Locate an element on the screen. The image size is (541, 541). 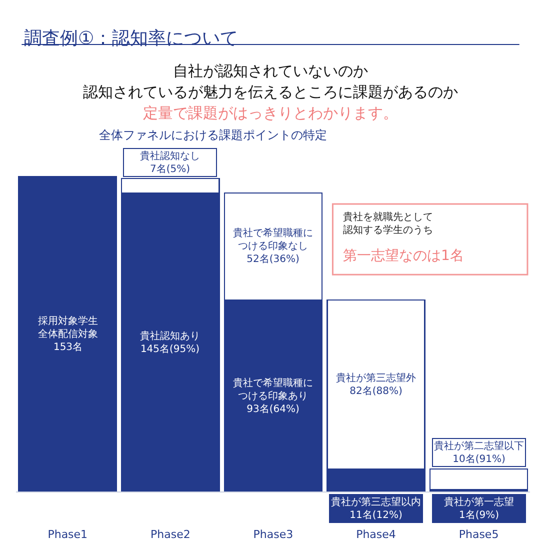
data-label: 貴社が第三志望以内11名(12%) is located at coordinates (376, 508).